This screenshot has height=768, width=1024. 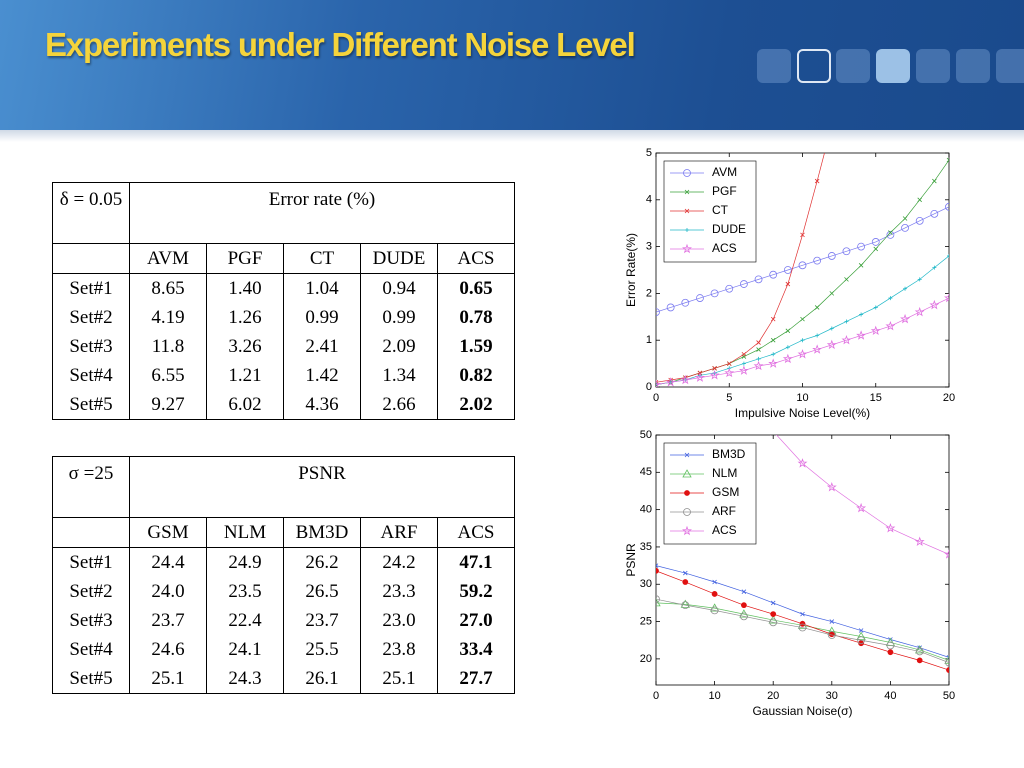 What do you see at coordinates (91, 317) in the screenshot?
I see `row-label: Set#2` at bounding box center [91, 317].